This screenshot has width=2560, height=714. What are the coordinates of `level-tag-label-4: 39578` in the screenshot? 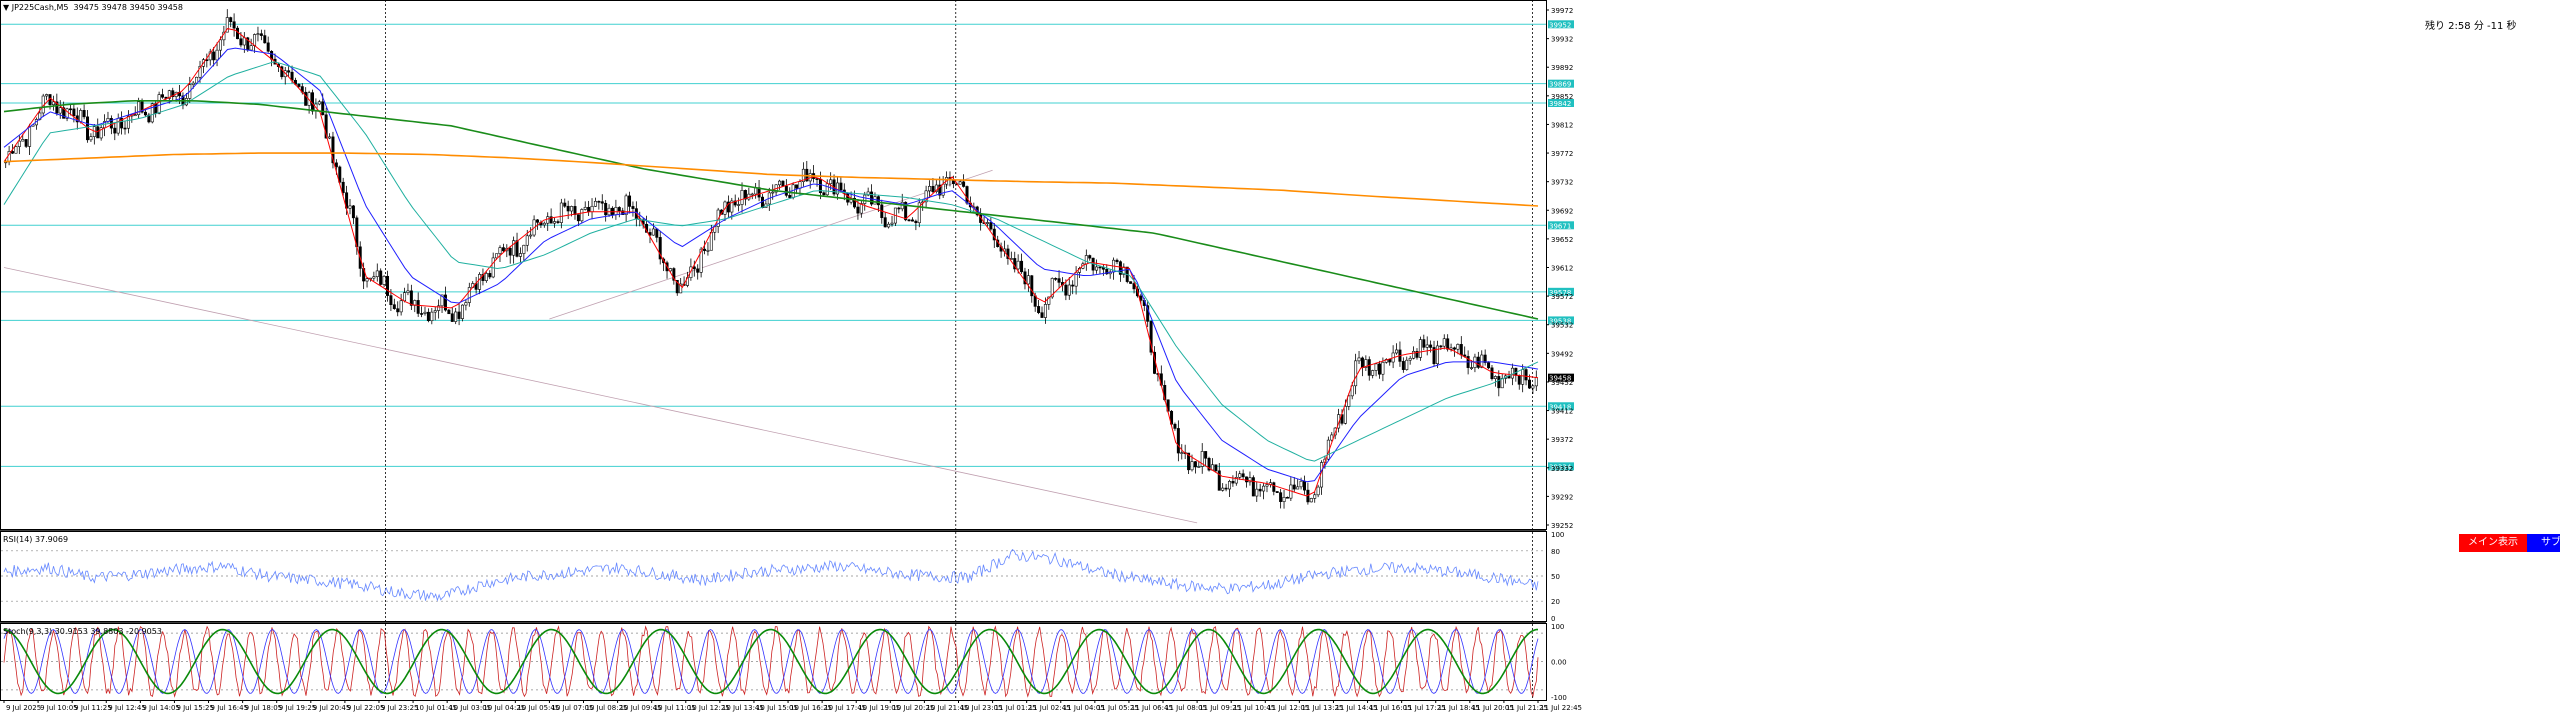 It's located at (1560, 293).